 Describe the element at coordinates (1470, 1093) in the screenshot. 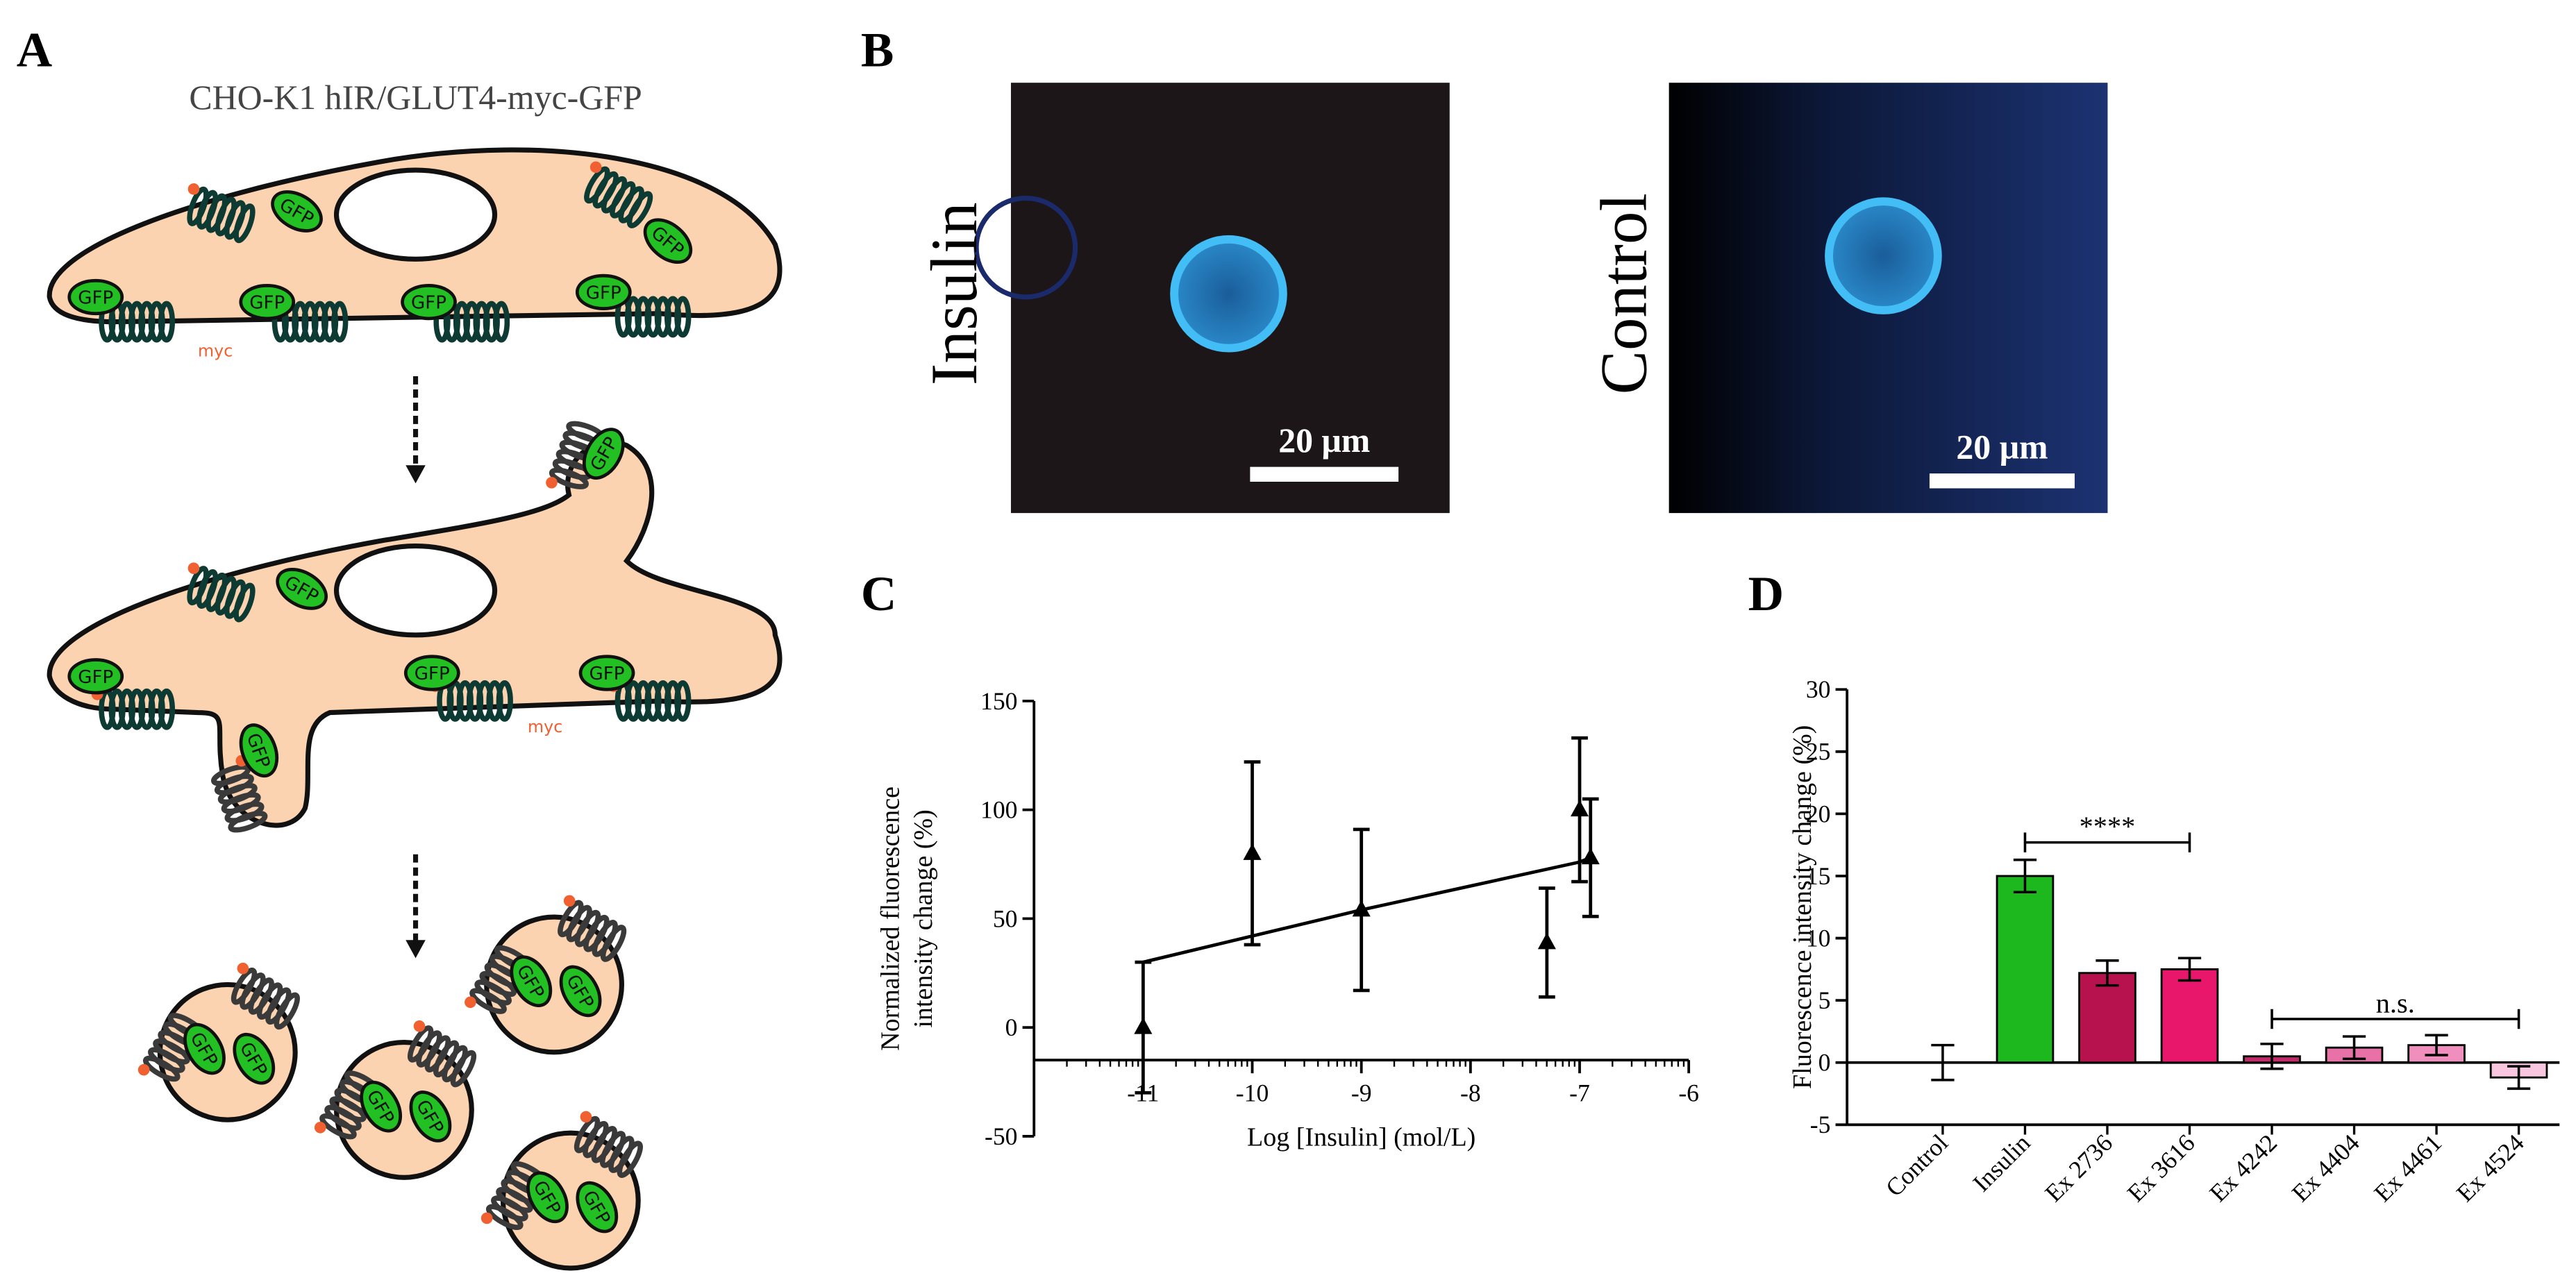

I see `x-tick-label: -8` at that location.